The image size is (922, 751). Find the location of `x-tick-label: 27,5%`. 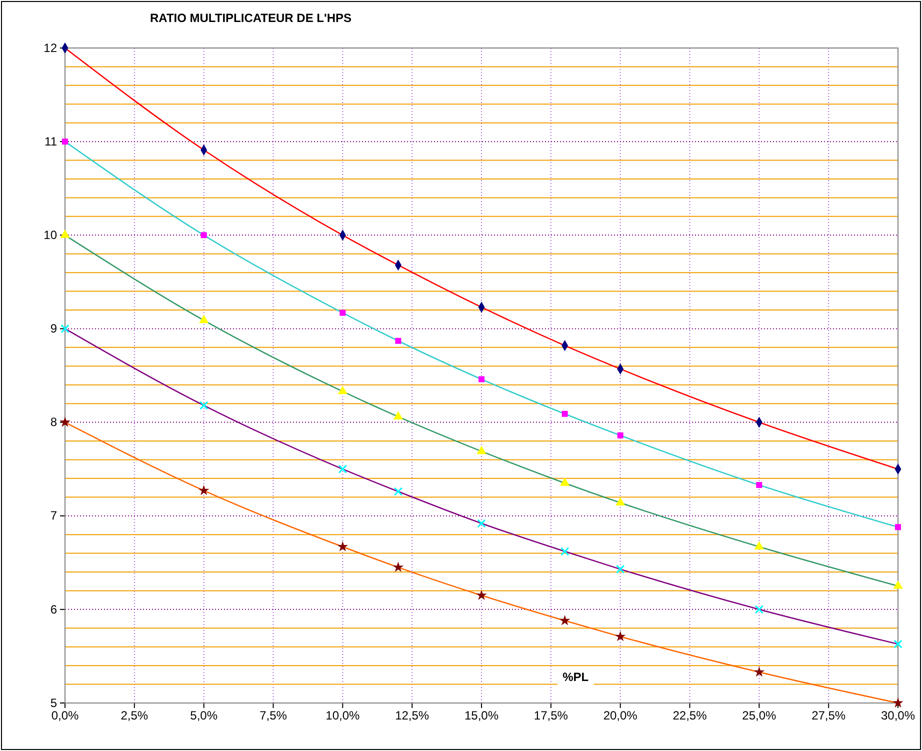

x-tick-label: 27,5% is located at coordinates (829, 715).